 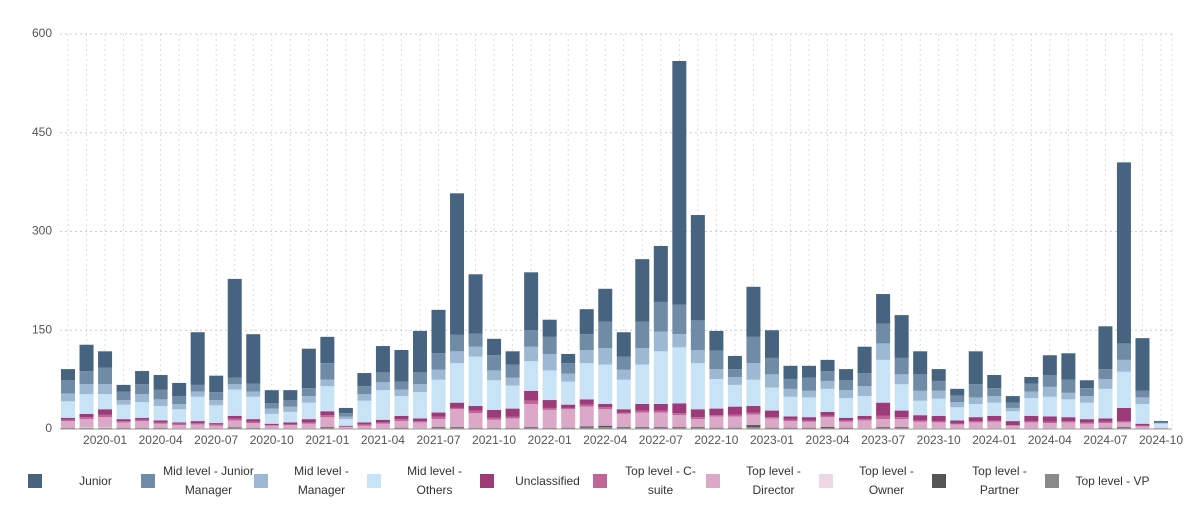 I want to click on y-tick-label: 600, so click(x=42, y=33).